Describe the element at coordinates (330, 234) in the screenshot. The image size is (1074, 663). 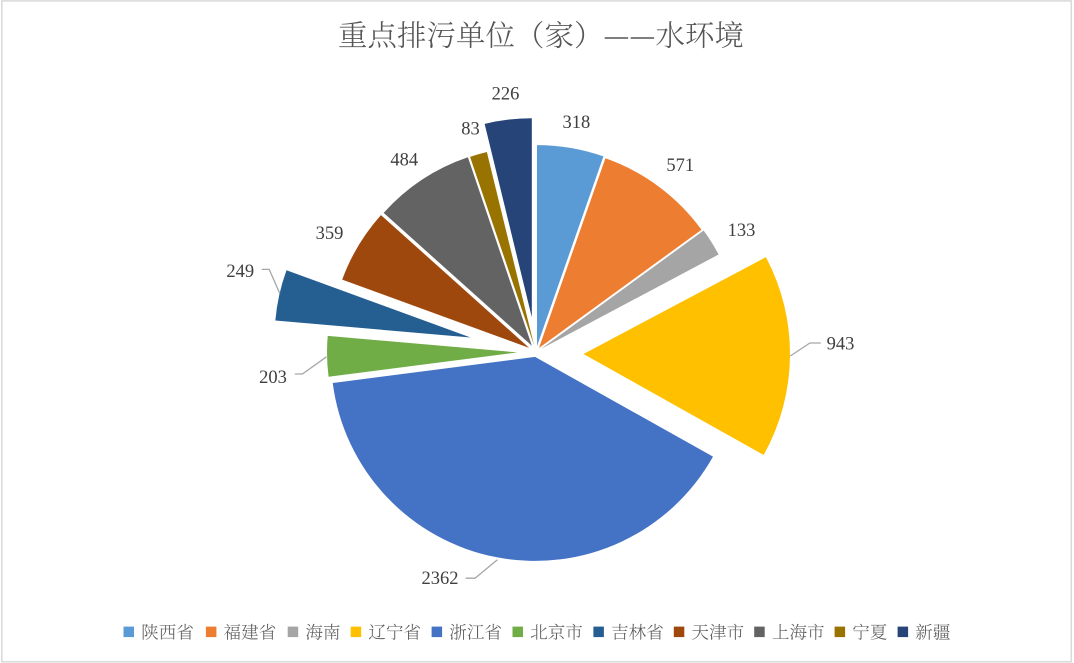
I see `svg-text: 359` at that location.